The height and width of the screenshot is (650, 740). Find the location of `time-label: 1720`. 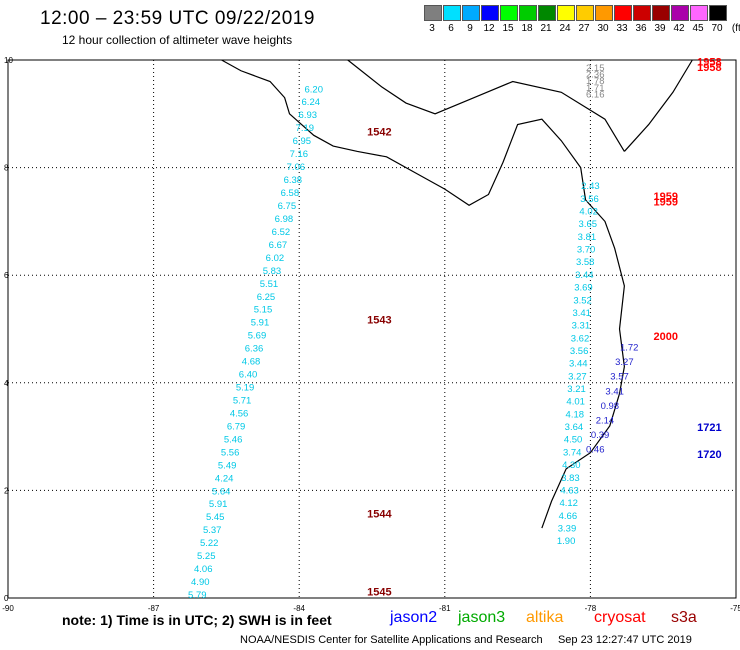

time-label: 1720 is located at coordinates (709, 455).